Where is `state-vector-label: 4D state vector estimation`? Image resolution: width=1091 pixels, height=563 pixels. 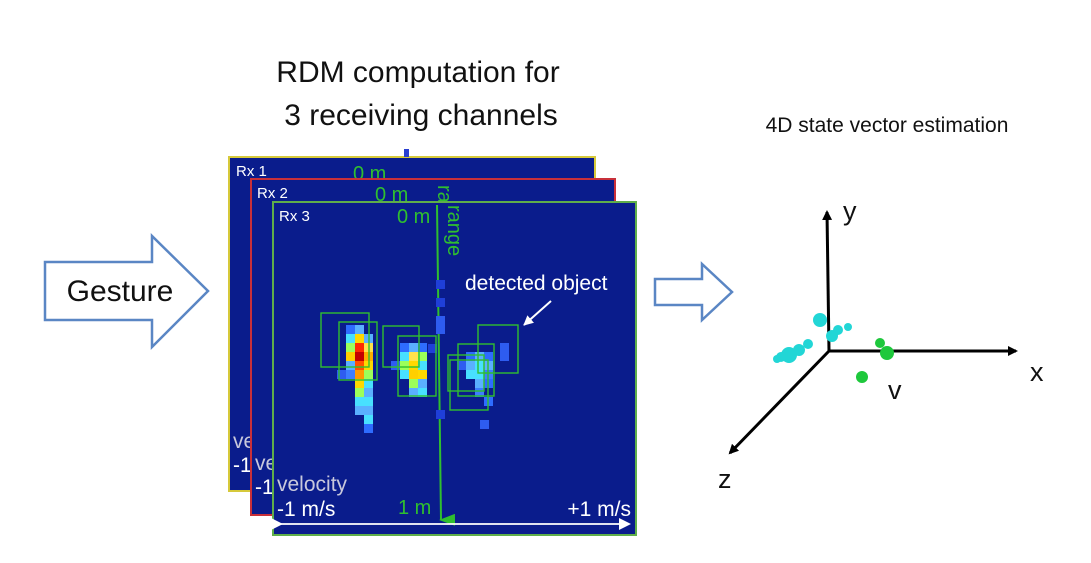 state-vector-label: 4D state vector estimation is located at coordinates (887, 125).